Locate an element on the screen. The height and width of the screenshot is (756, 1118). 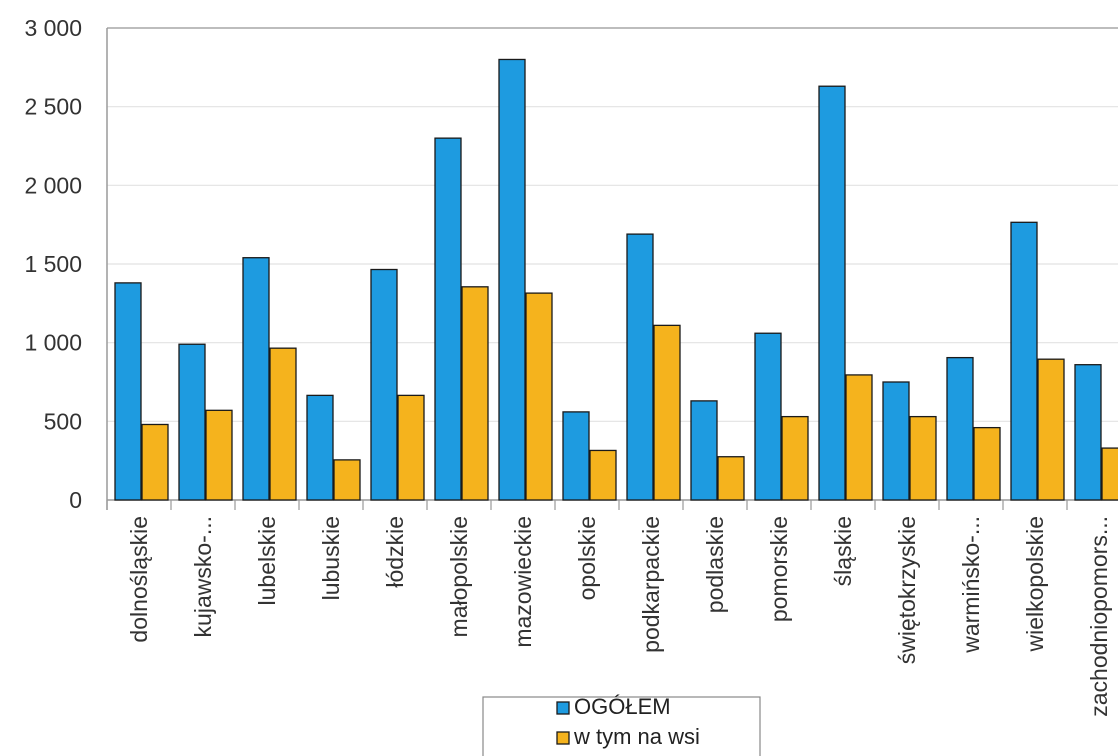
category-label: dolnośląskie is located at coordinates (139, 579).